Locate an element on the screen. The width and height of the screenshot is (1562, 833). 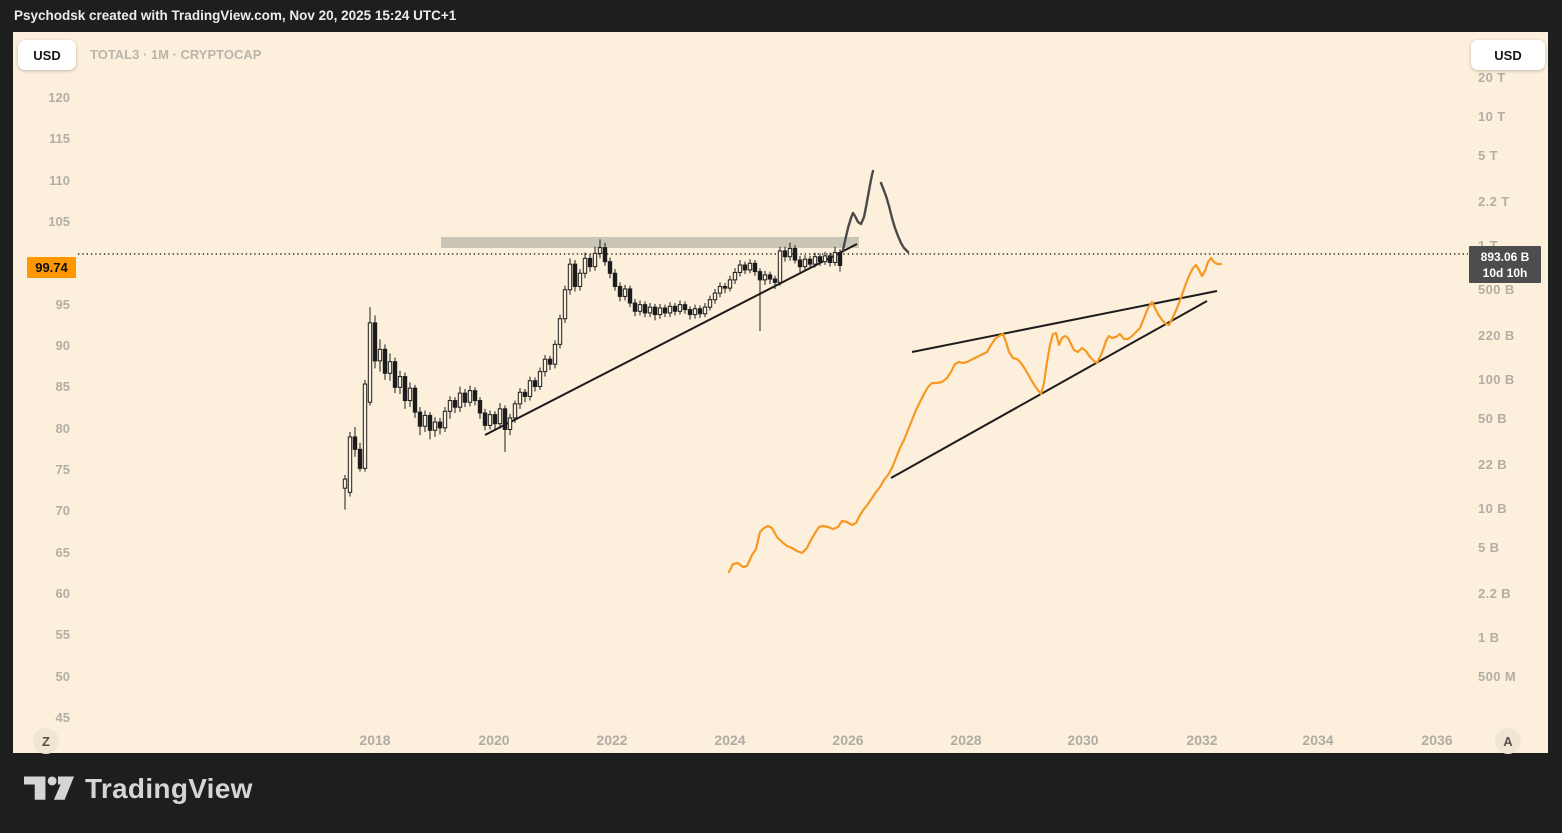
right-axis-tick-10T: 10 T is located at coordinates (1492, 116).